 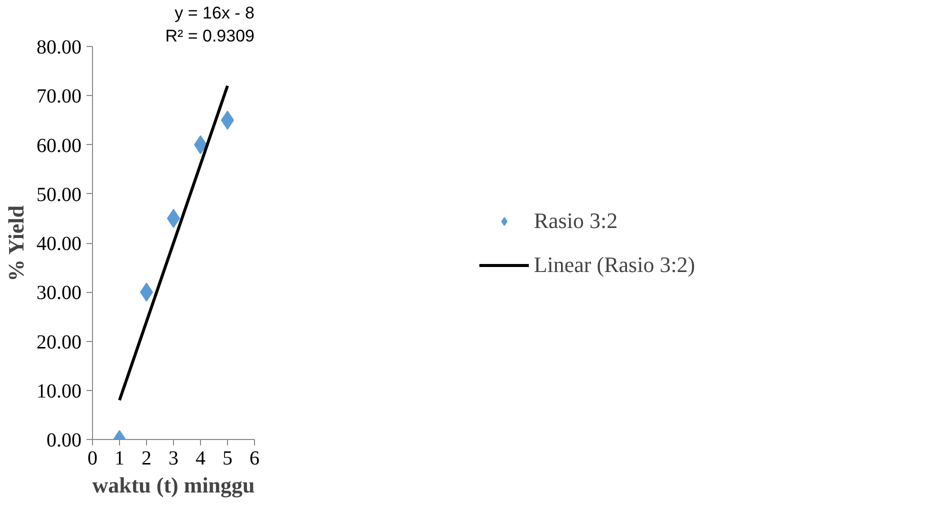 What do you see at coordinates (16, 243) in the screenshot?
I see `y-axis-title: % Yield` at bounding box center [16, 243].